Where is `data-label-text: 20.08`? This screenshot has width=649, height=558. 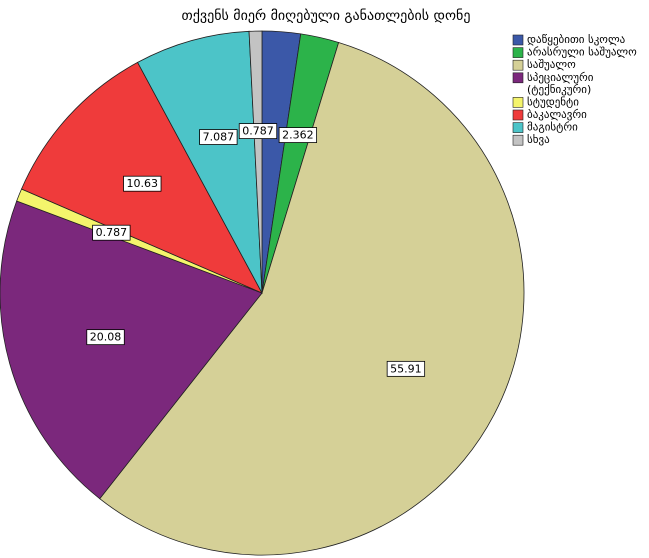
data-label-text: 20.08 is located at coordinates (106, 337).